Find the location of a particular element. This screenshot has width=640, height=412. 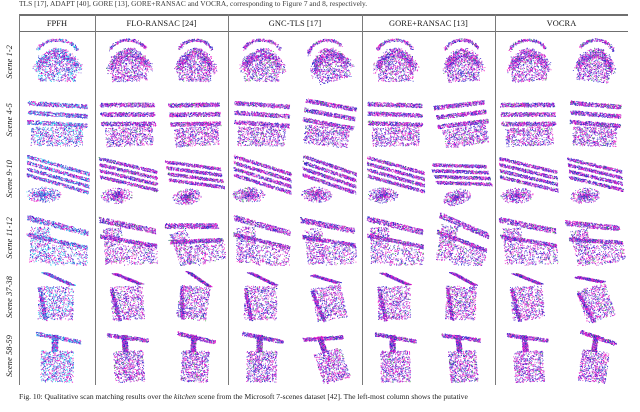

figure-row: Scene 11-12 is located at coordinates (323, 237).